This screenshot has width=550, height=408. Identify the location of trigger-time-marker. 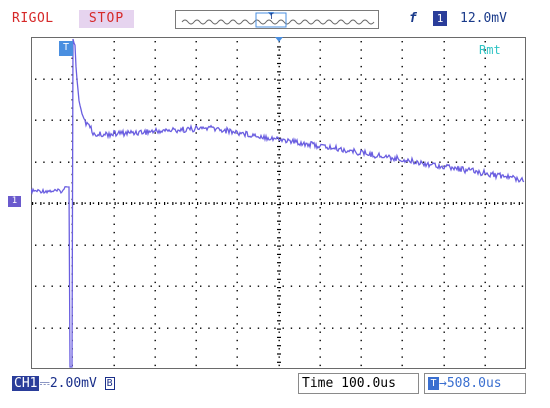
(279, 39).